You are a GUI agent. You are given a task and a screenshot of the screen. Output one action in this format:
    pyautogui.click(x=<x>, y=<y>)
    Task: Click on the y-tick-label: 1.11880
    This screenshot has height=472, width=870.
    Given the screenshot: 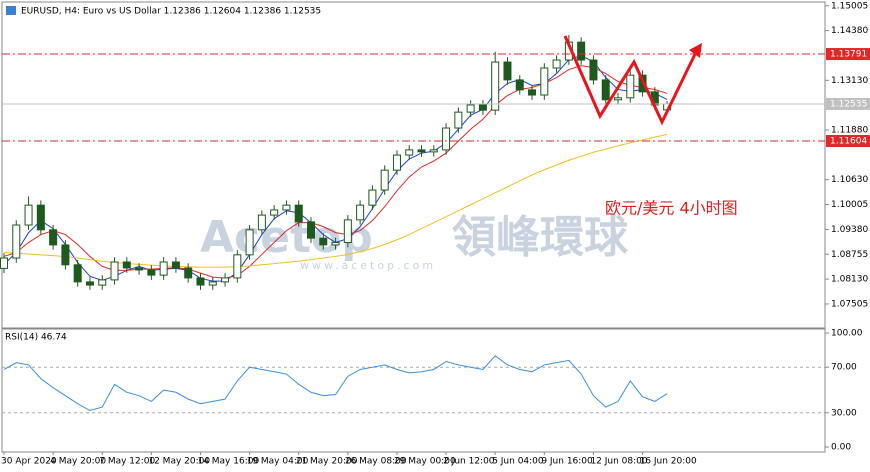 What is the action you would take?
    pyautogui.click(x=849, y=131)
    